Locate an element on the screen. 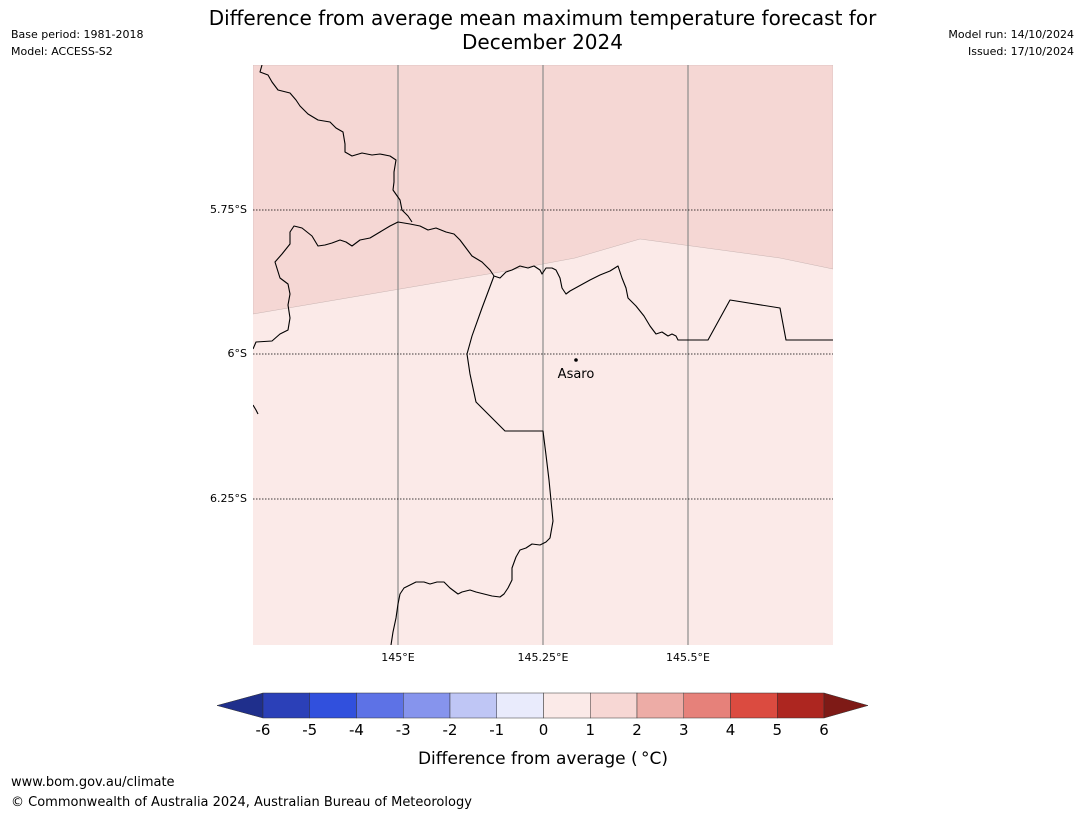 The width and height of the screenshot is (1085, 816). colorbar-tick-label: 4 is located at coordinates (731, 730).